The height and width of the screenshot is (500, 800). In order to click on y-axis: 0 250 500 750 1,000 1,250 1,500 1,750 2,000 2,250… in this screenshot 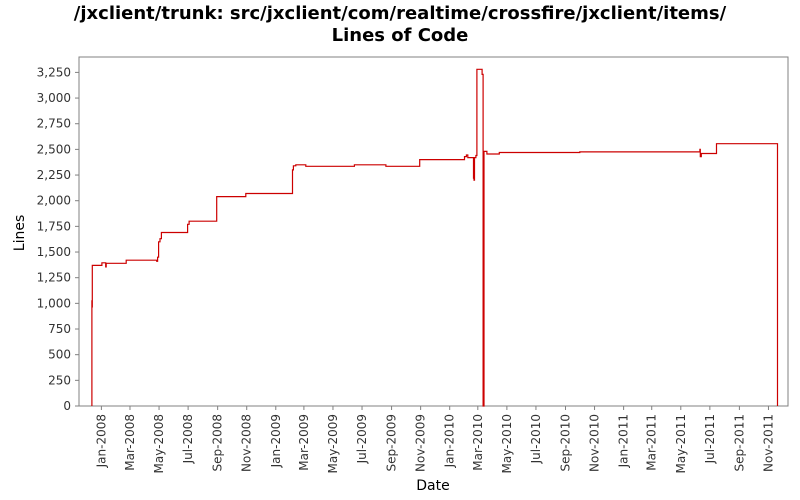, I will do `click(58, 239)`.